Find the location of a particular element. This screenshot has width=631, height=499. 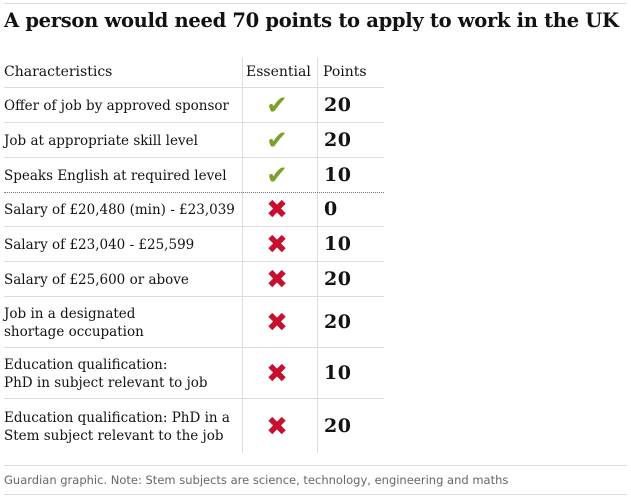

header-essential: Essential is located at coordinates (278, 72).